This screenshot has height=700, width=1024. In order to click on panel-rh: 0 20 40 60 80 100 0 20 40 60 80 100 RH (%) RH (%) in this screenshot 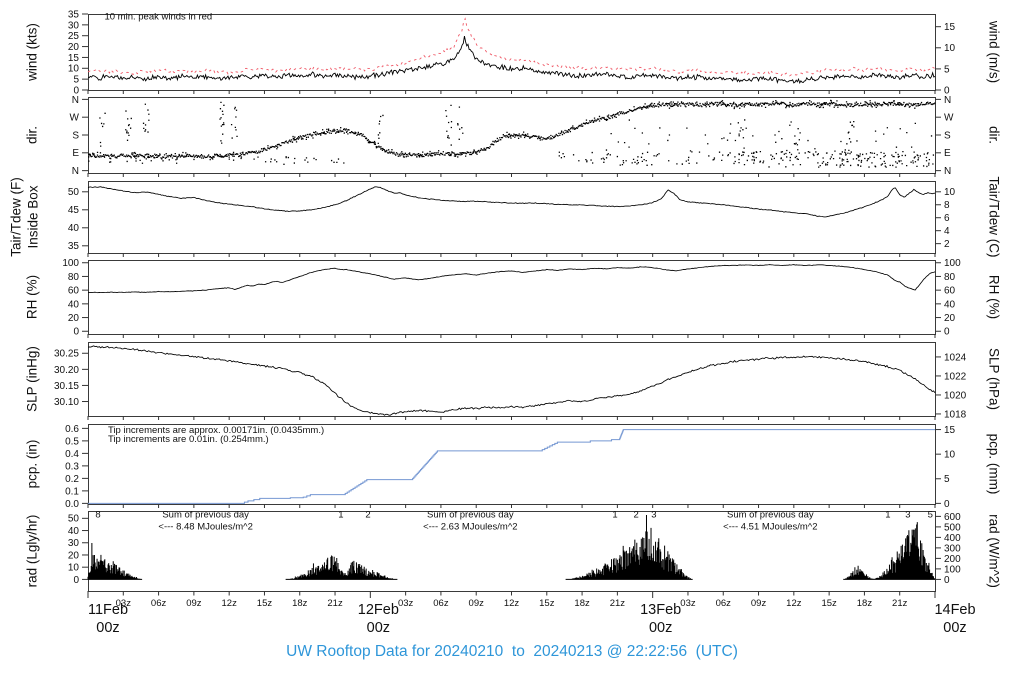, I will do `click(513, 298)`.